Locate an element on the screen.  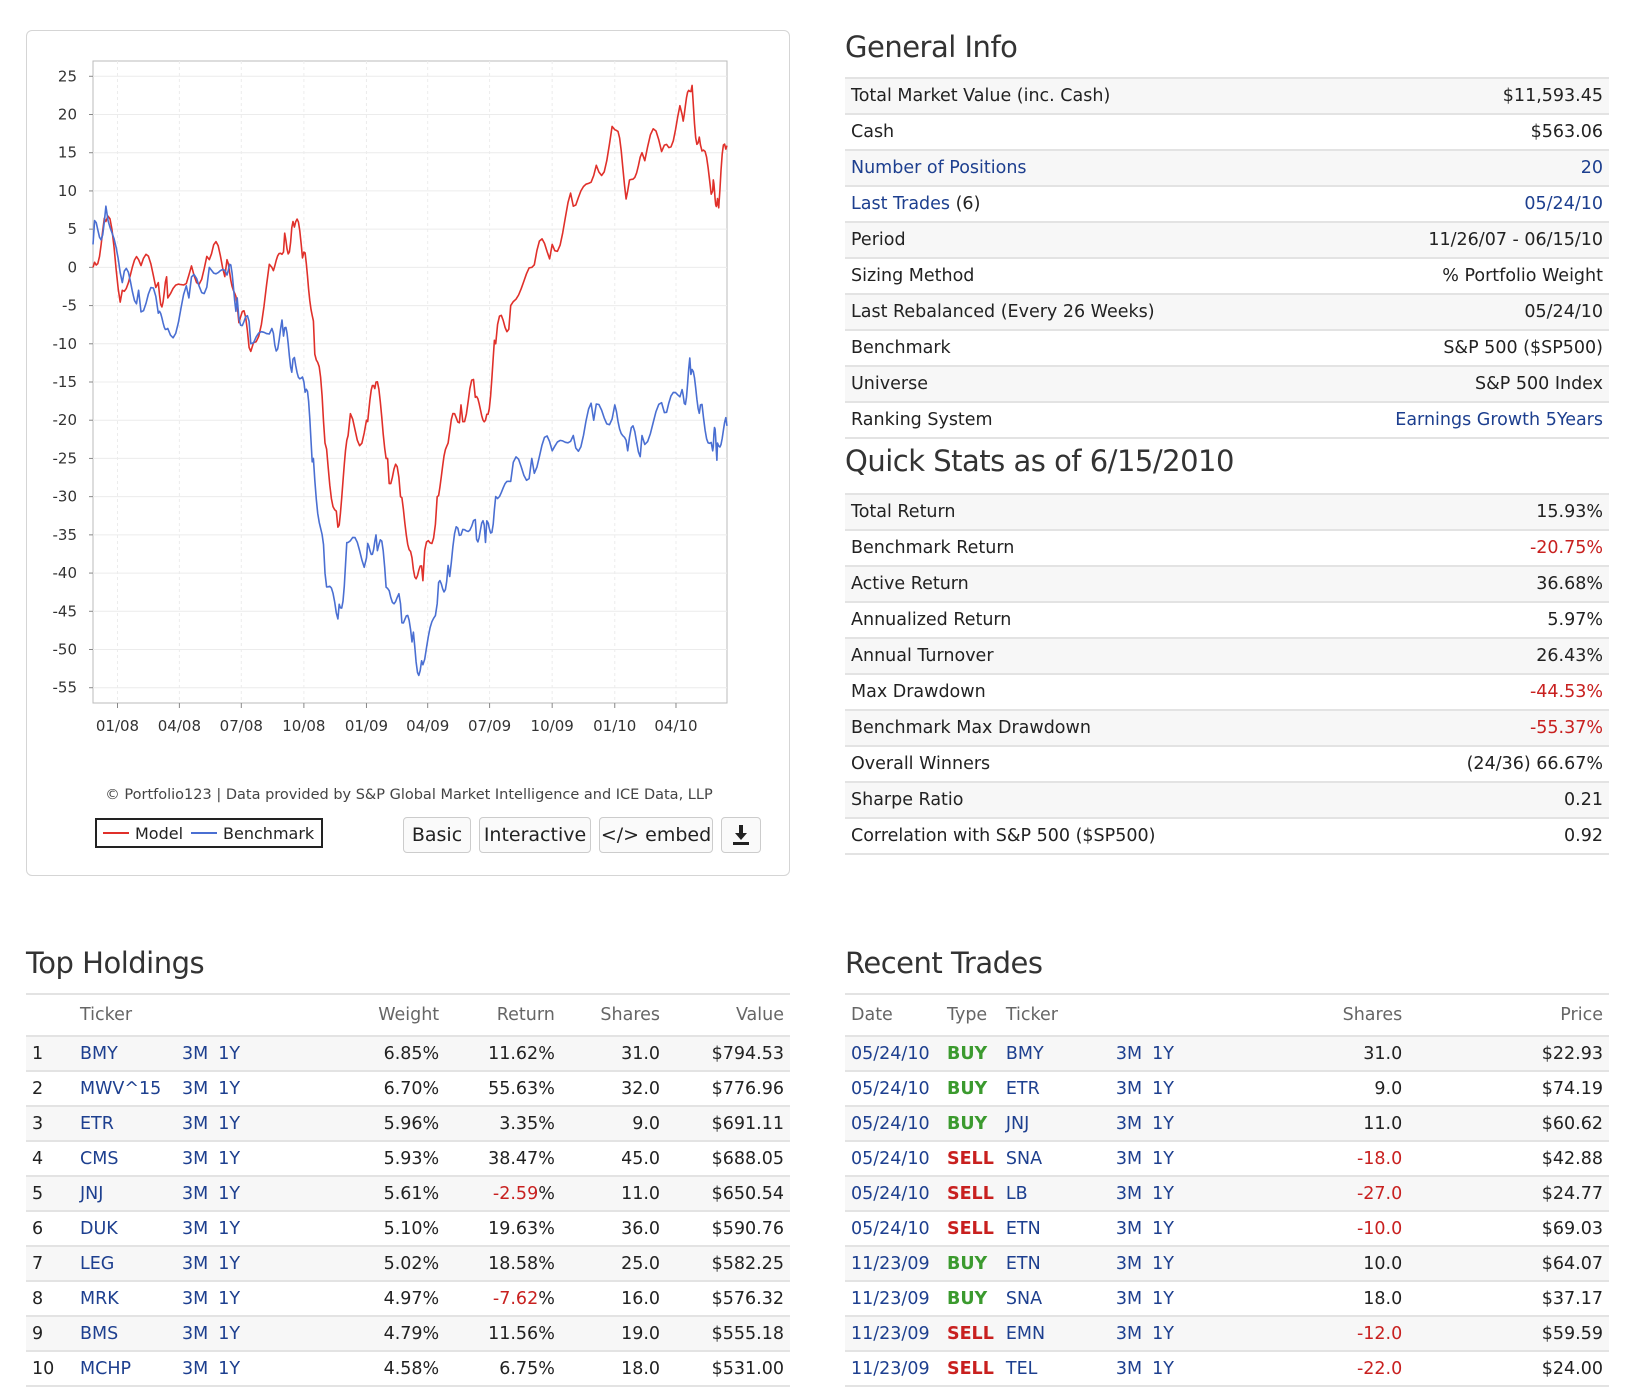
trades-header-type: Type is located at coordinates (970, 1015).